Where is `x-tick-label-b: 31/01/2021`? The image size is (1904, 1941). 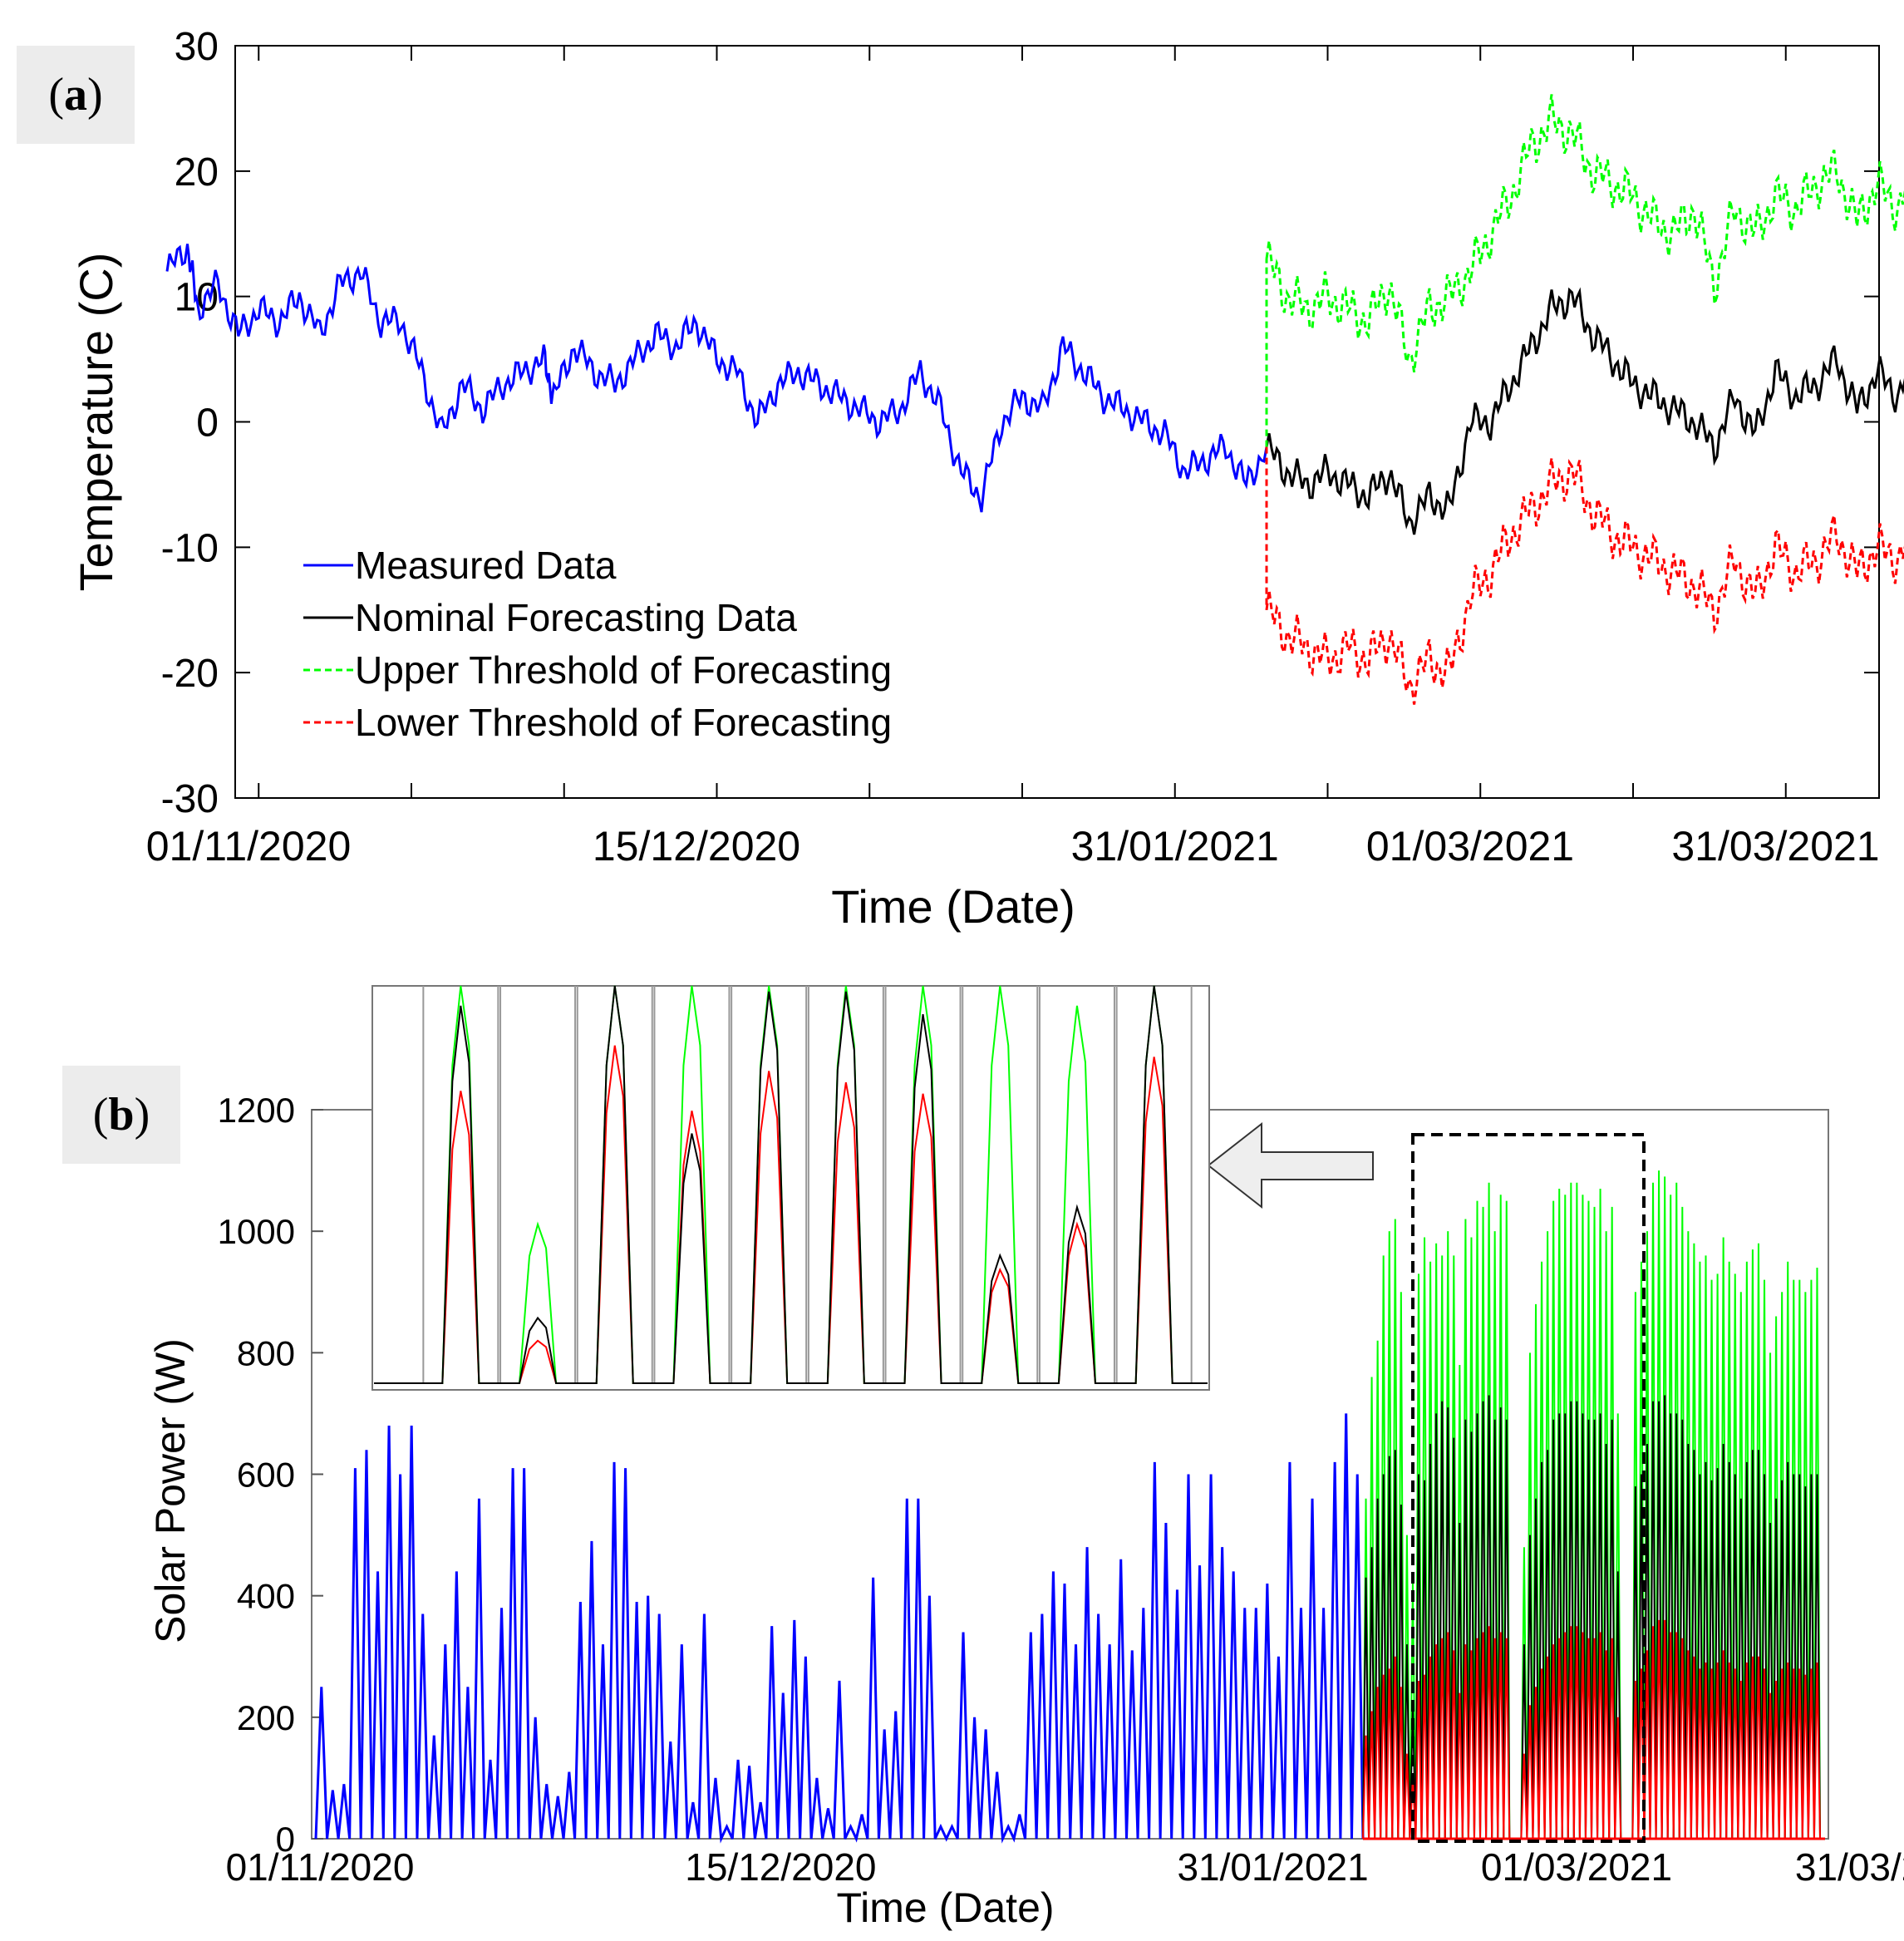
x-tick-label-b: 31/01/2021 is located at coordinates (1272, 1867).